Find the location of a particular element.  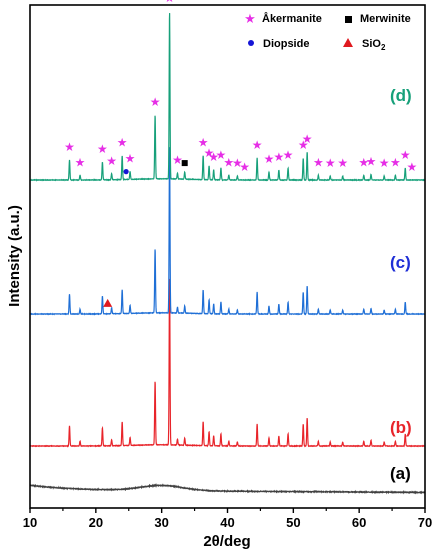

series-line-a is located at coordinates (227, 489).